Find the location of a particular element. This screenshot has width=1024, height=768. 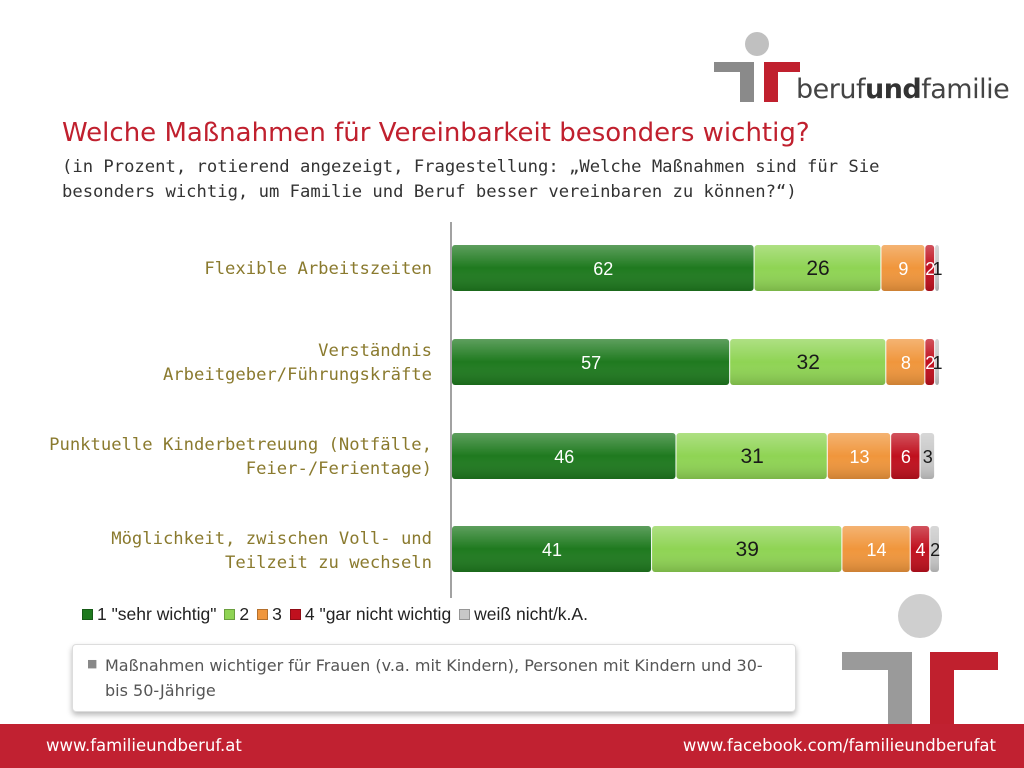

data-label: 14 is located at coordinates (877, 550).